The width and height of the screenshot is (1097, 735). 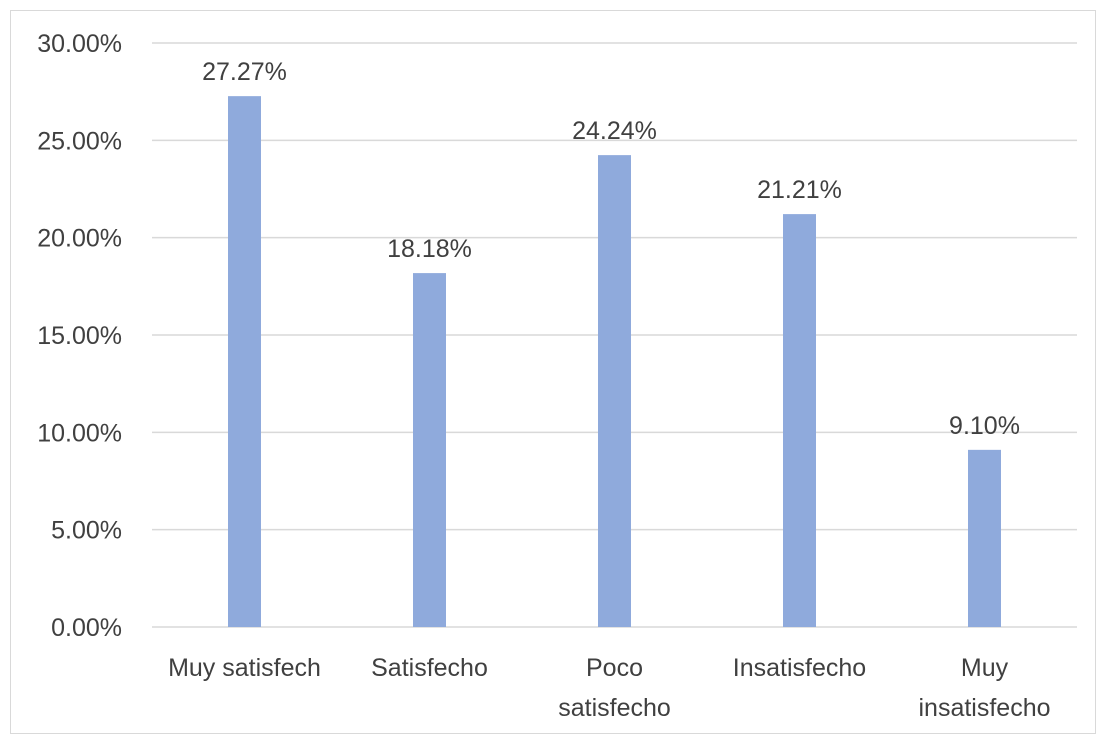 What do you see at coordinates (429, 249) in the screenshot?
I see `data-label: 18.18%` at bounding box center [429, 249].